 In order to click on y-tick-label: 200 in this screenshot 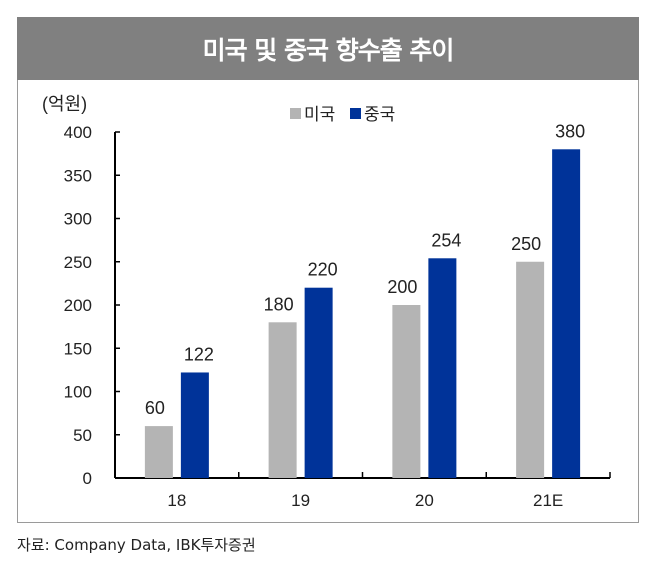, I will do `click(78, 305)`.